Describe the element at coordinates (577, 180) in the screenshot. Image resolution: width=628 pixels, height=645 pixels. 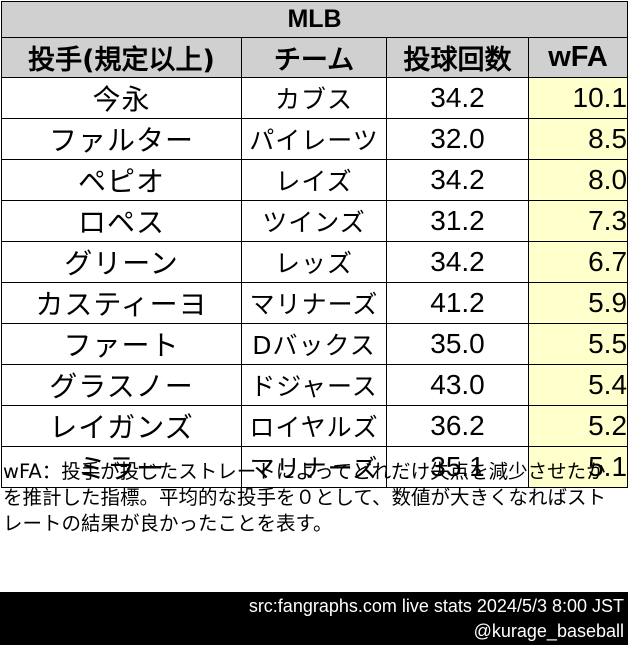
I see `wfa-cell: 8.0` at that location.